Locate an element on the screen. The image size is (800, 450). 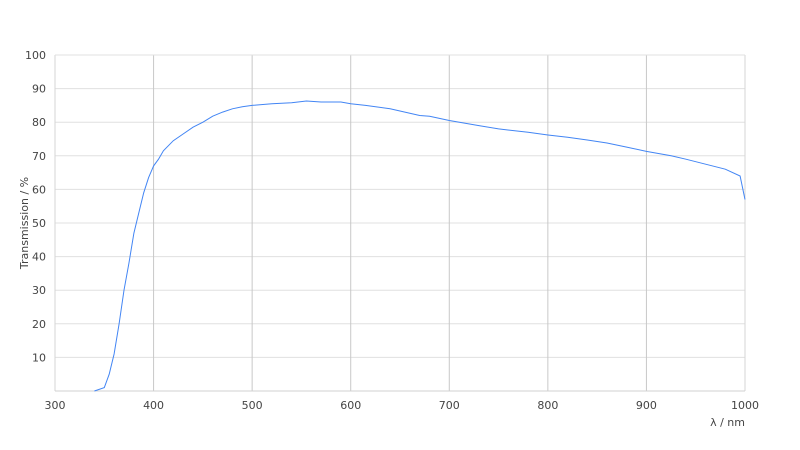
x-tick-label: 400 is located at coordinates (153, 405).